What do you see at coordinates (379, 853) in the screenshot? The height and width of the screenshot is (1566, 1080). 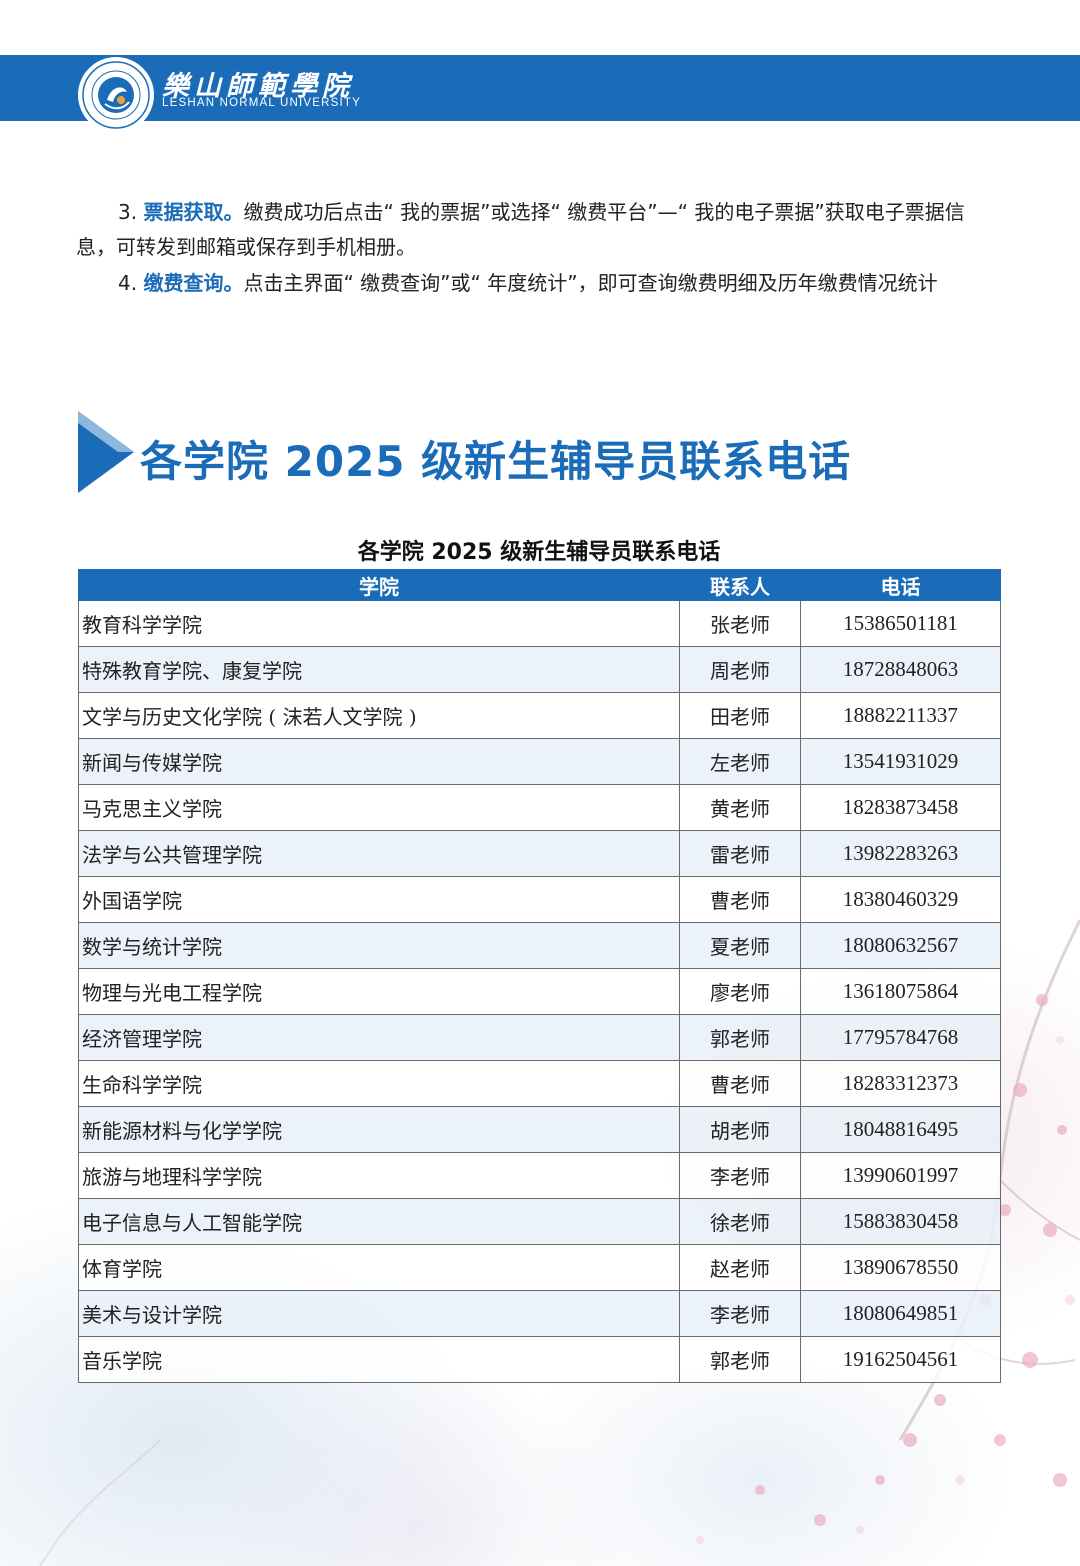 I see `college-cell: 法学与公共管理学院` at bounding box center [379, 853].